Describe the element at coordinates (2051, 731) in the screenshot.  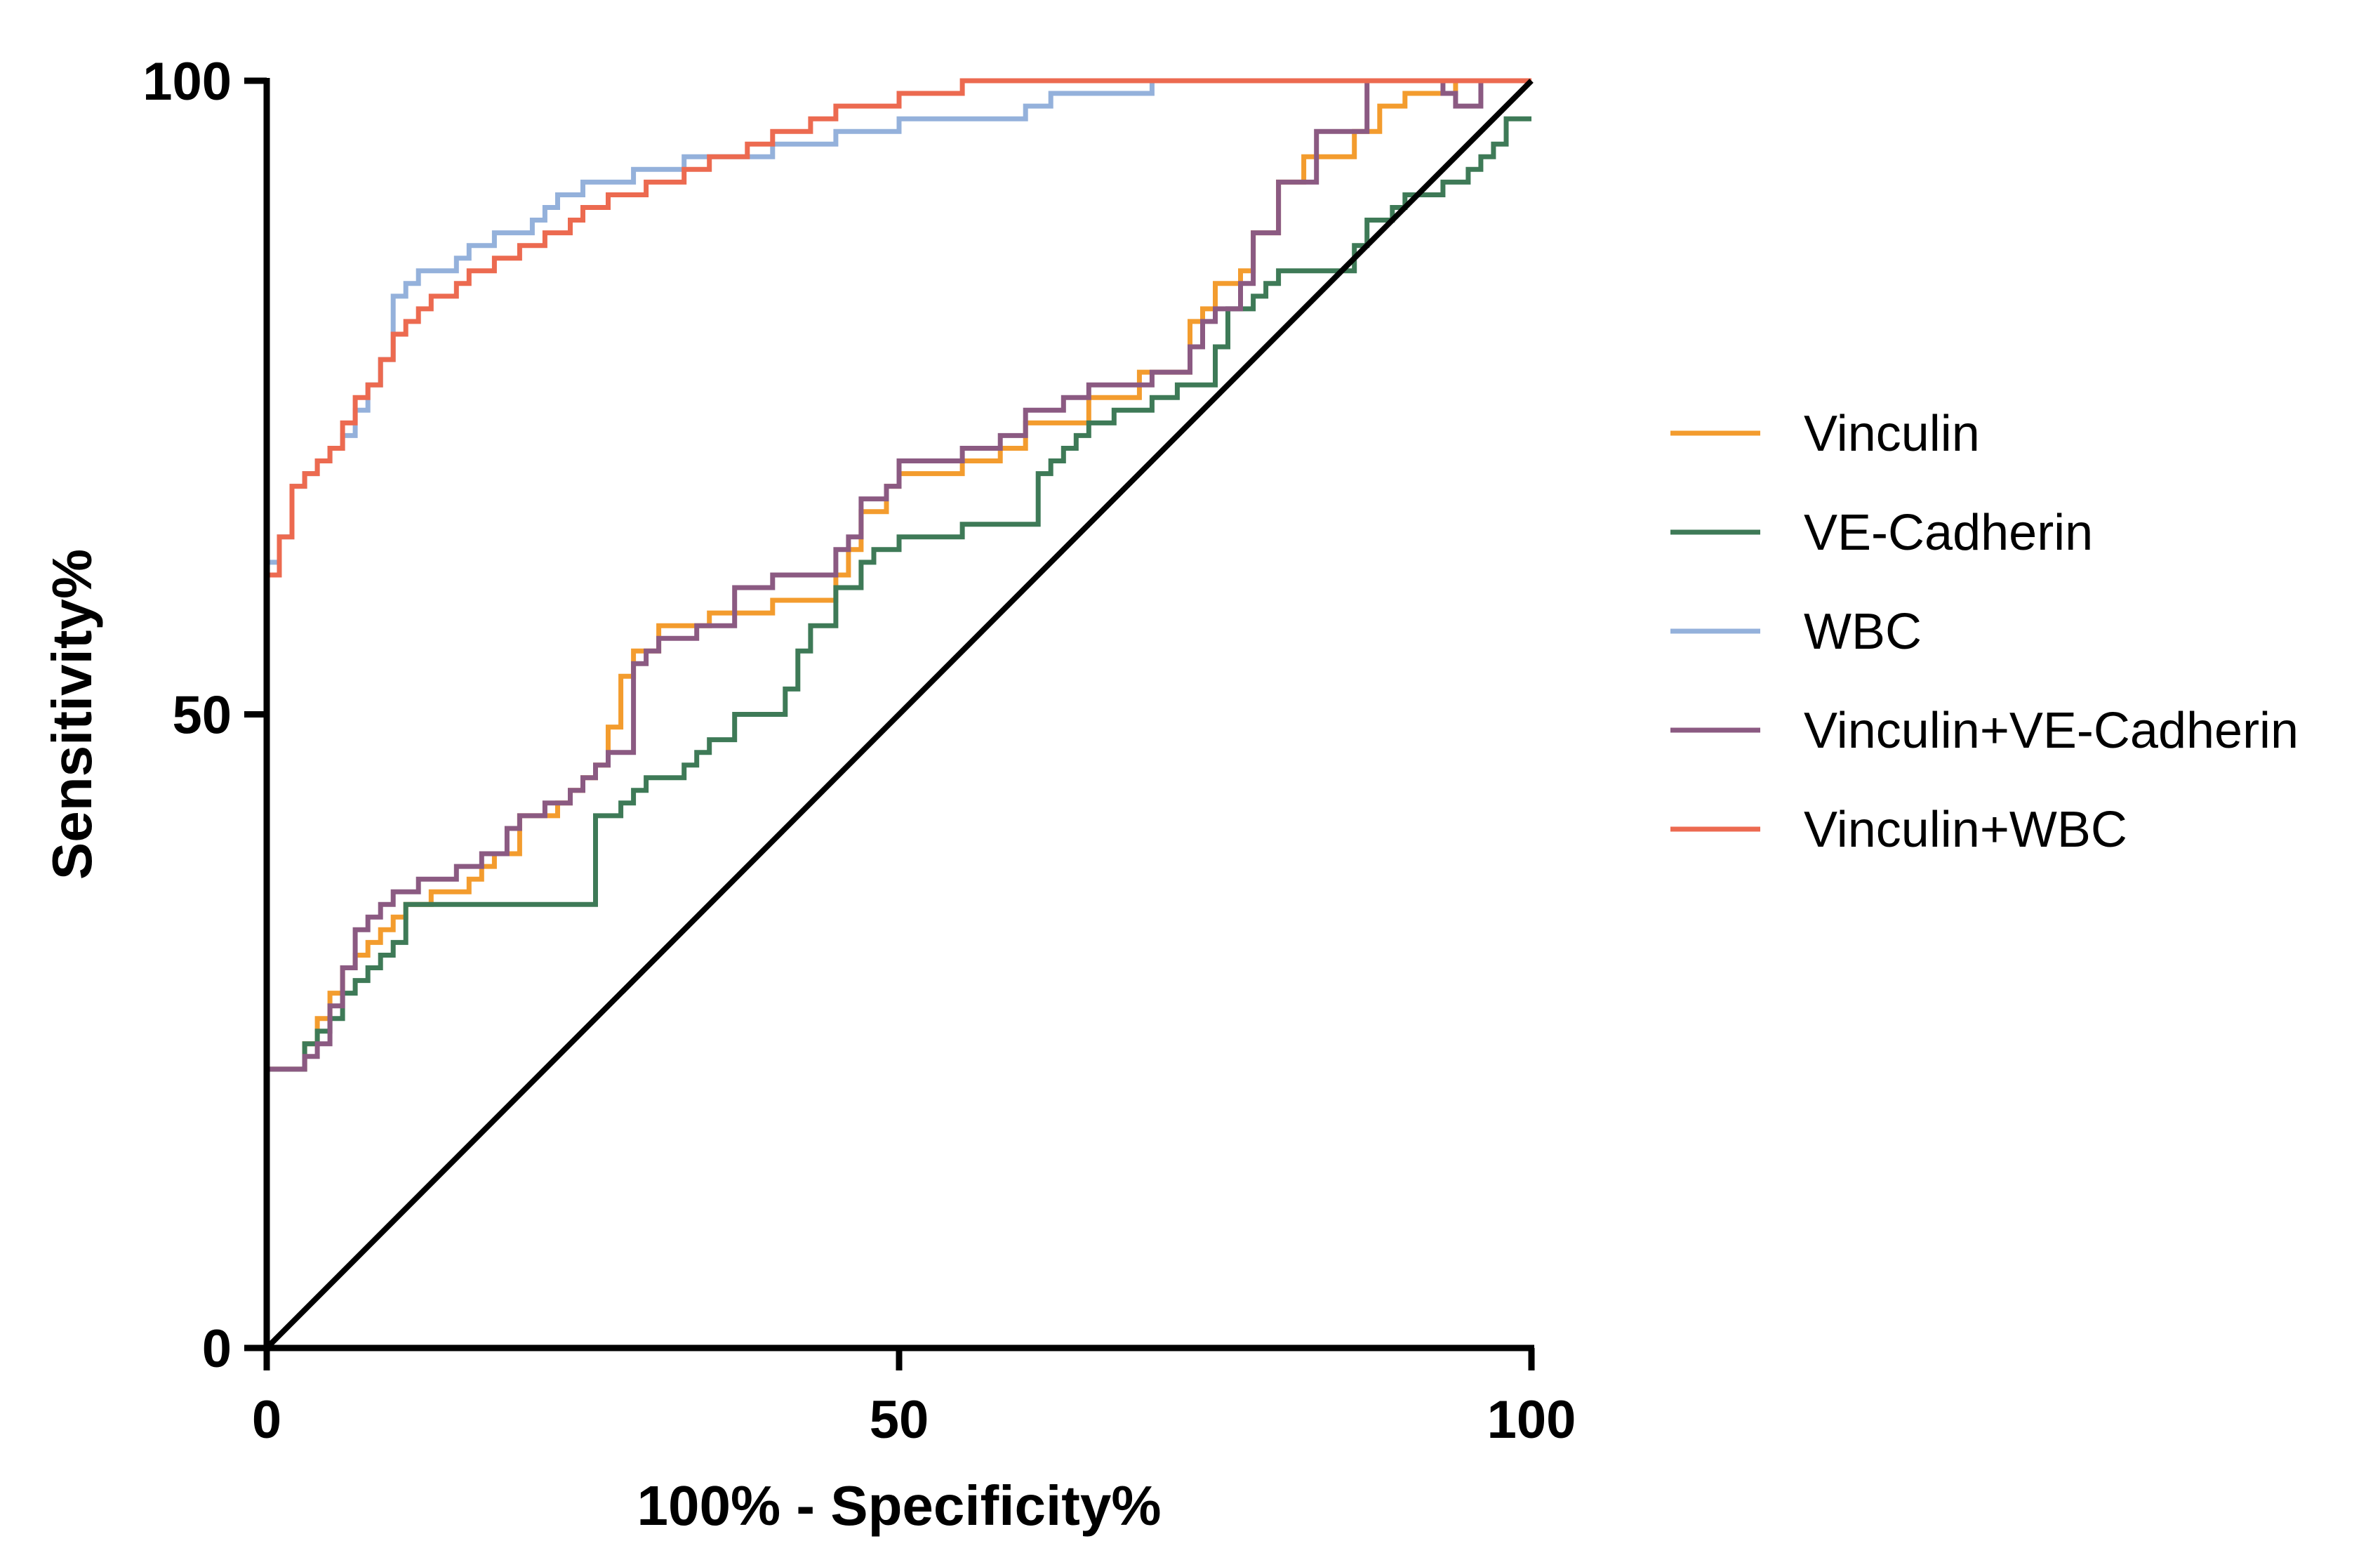
I see `legend-label: Vinculin+VE-Cadherin` at that location.